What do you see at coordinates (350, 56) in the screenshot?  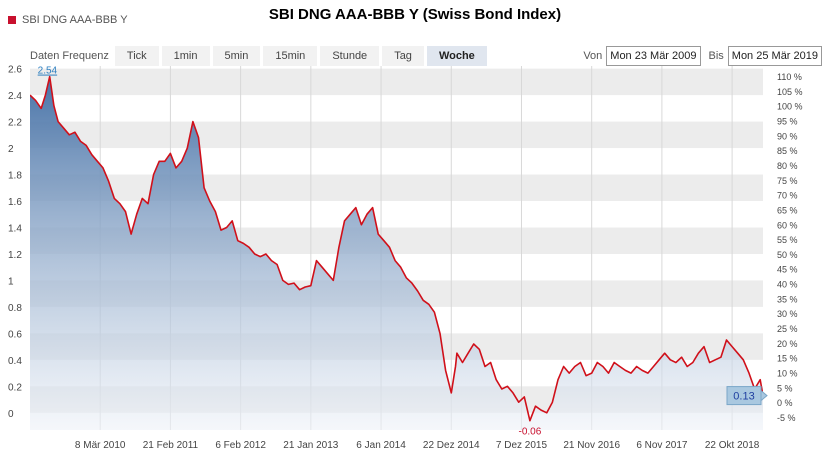 I see `frequency-button-stunde: Stunde` at bounding box center [350, 56].